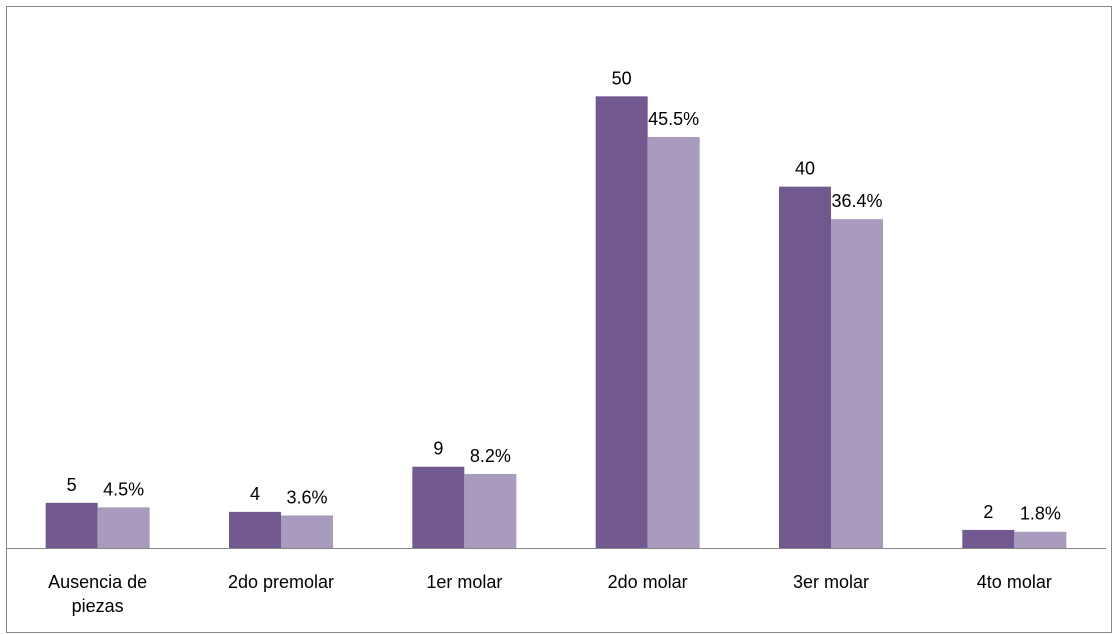 The width and height of the screenshot is (1117, 635). Describe the element at coordinates (72, 485) in the screenshot. I see `data-label: 5` at that location.